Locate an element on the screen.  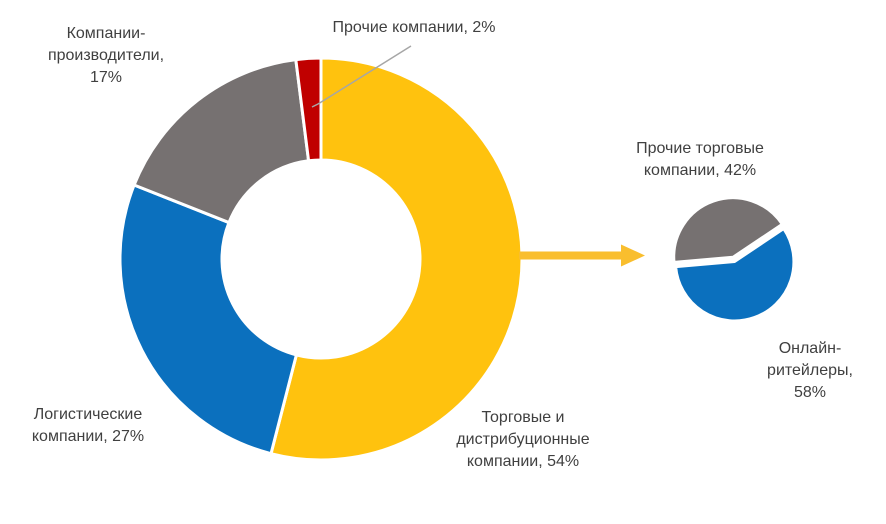
label-logistics: Логистические компании, 27% is located at coordinates (88, 425).